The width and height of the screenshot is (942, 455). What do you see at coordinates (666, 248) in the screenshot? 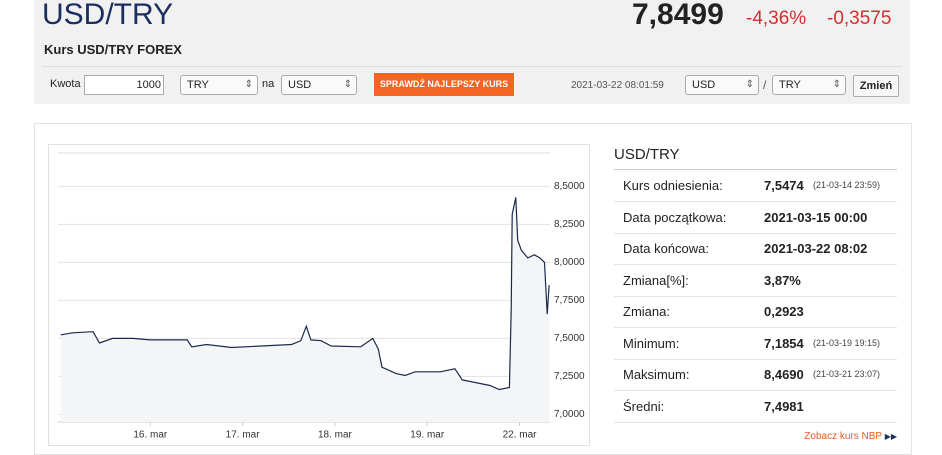
I see `stat-label: Data końcowa:` at bounding box center [666, 248].